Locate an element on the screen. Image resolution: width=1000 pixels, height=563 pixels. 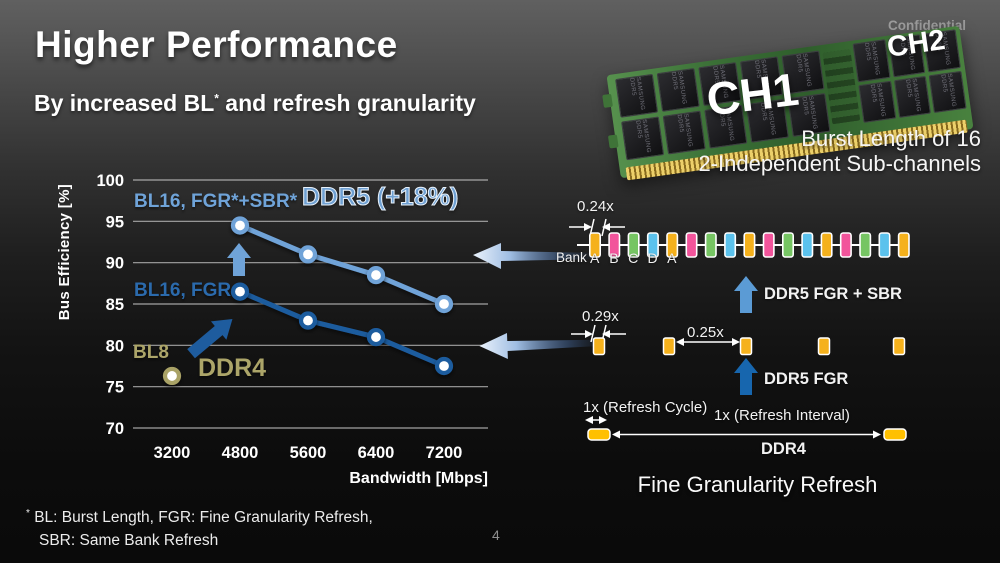
ddr5-fgr-sbr-label: DDR5 FGR + SBR is located at coordinates (833, 294).